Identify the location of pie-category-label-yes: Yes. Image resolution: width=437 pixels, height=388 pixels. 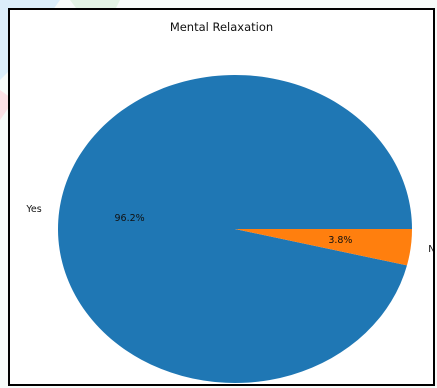
(33, 209).